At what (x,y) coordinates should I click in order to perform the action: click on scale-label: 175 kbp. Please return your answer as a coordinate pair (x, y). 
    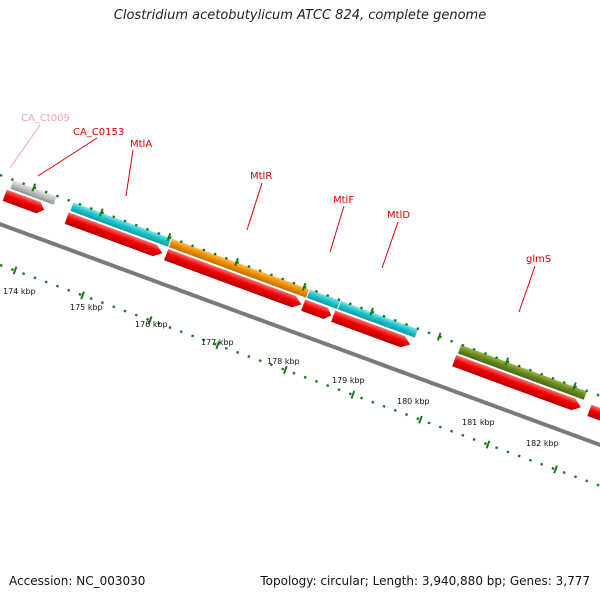
    Looking at the image, I should click on (86, 307).